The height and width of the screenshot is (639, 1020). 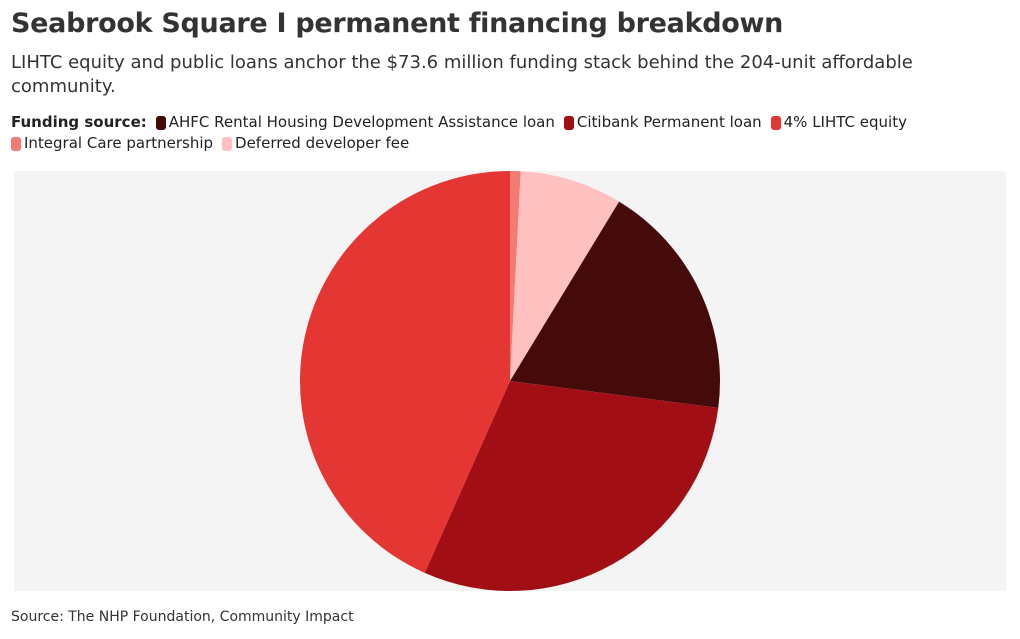 I want to click on legend-label: 4% LIHTC equity, so click(x=845, y=122).